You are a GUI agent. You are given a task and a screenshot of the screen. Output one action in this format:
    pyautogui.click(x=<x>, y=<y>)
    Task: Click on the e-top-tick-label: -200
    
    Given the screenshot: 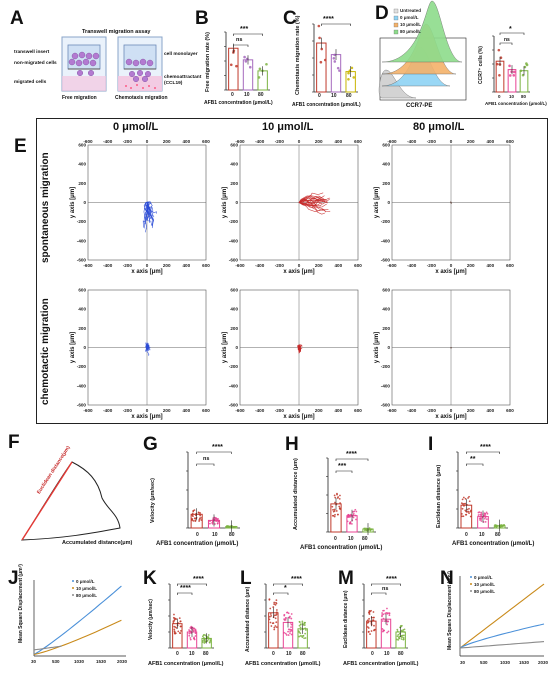 What is the action you would take?
    pyautogui.click(x=432, y=141)
    